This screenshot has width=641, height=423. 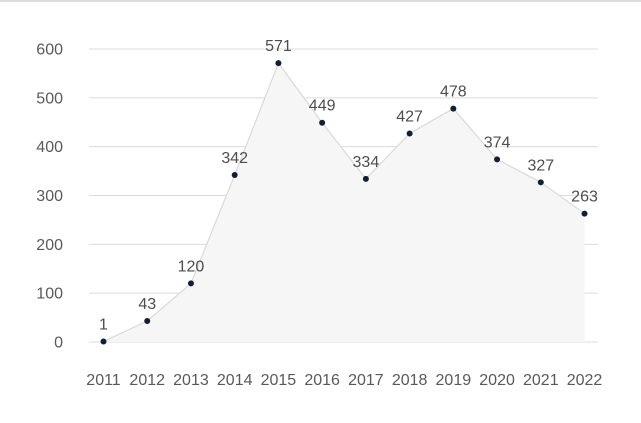 What do you see at coordinates (278, 46) in the screenshot?
I see `data-label: 571` at bounding box center [278, 46].